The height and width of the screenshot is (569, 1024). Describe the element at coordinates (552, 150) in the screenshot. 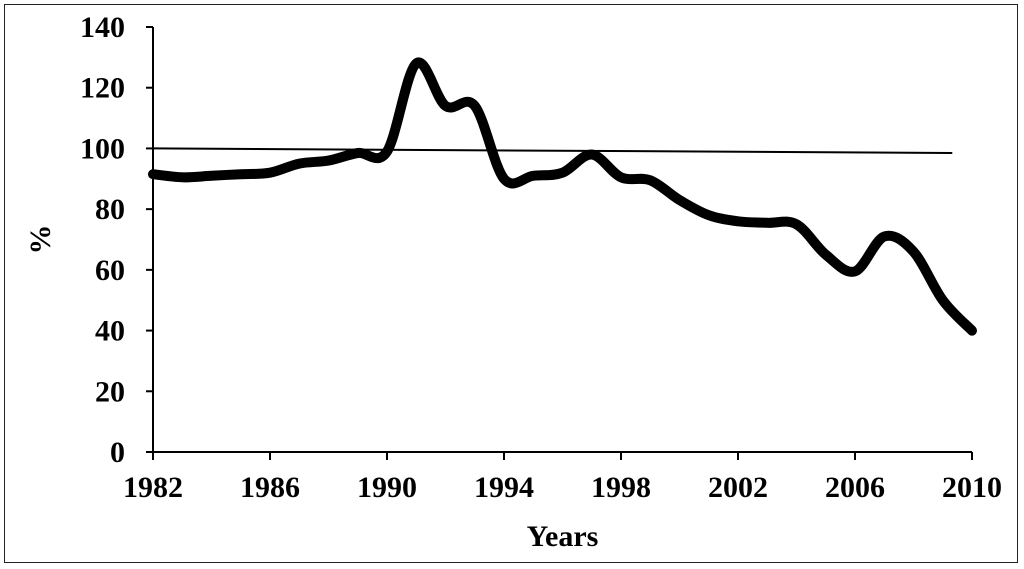

I see `reference-line` at that location.